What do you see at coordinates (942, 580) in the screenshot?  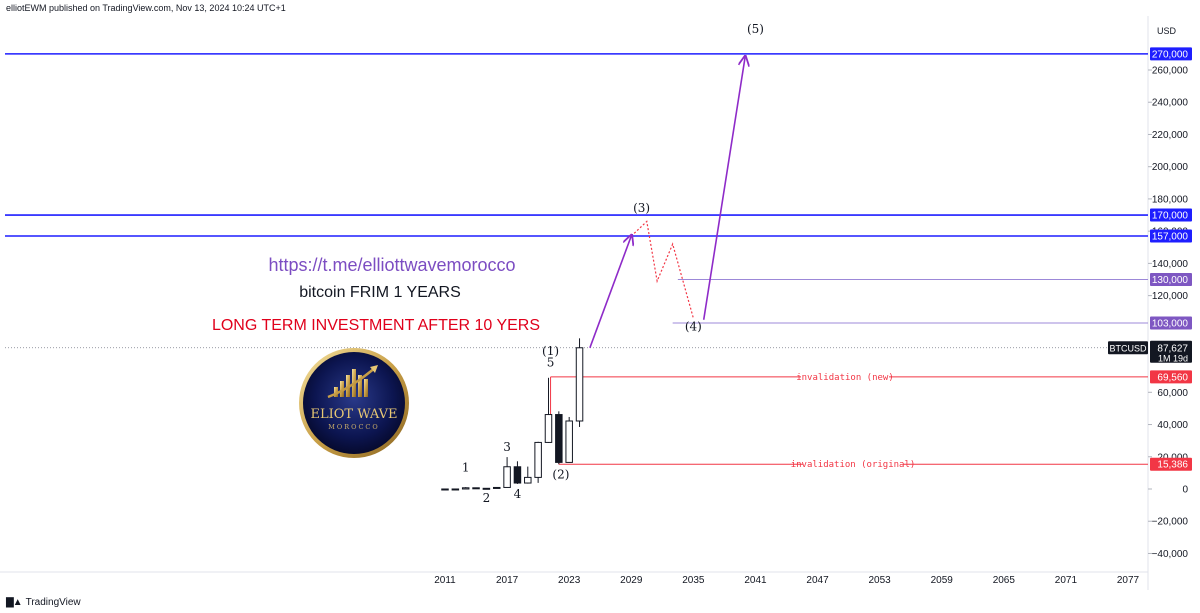 I see `x-tick-label: 2059` at bounding box center [942, 580].